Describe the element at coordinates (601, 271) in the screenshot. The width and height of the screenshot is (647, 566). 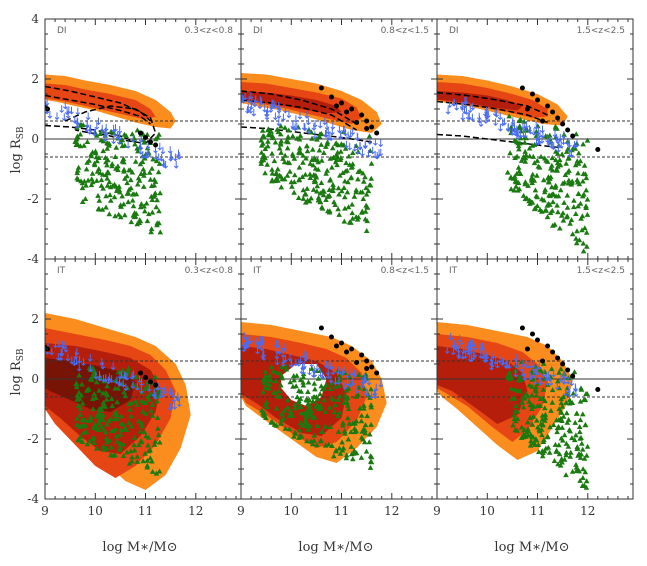
I see `panel-redshift-range: 1.5<z<2.5` at that location.